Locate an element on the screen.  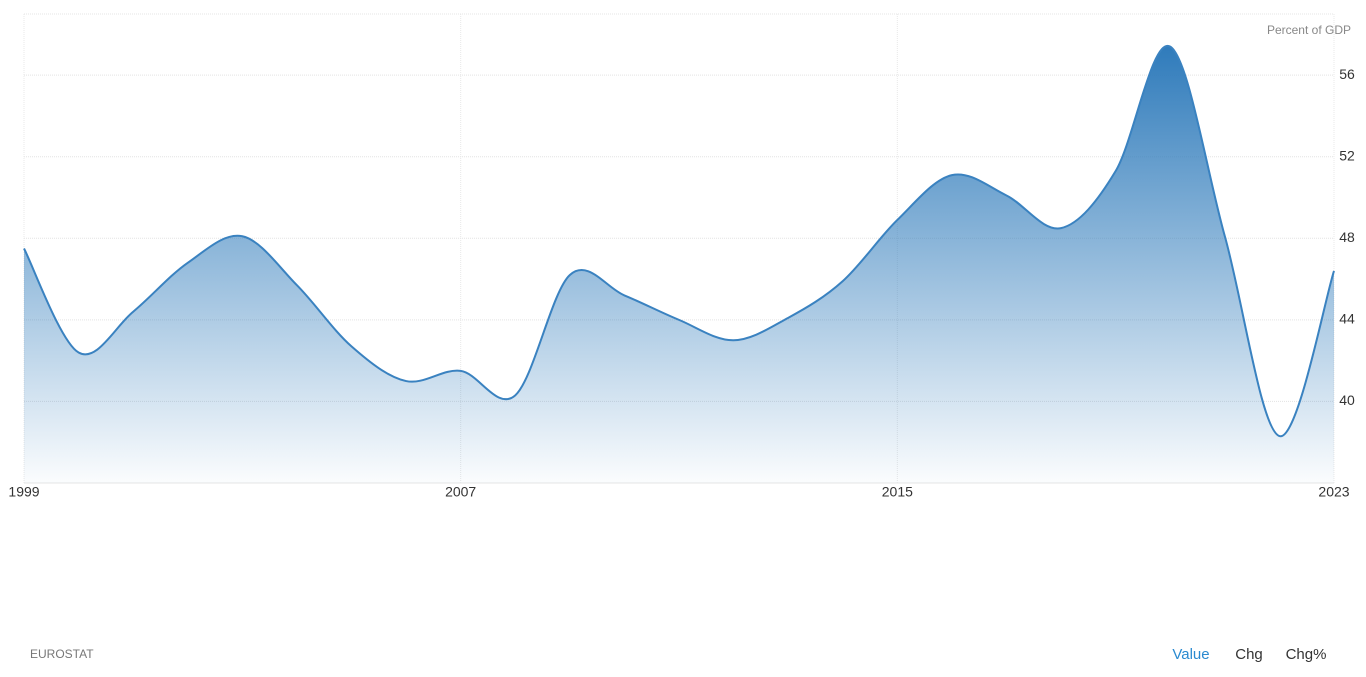
y-tick-label: 44 is located at coordinates (1347, 319).